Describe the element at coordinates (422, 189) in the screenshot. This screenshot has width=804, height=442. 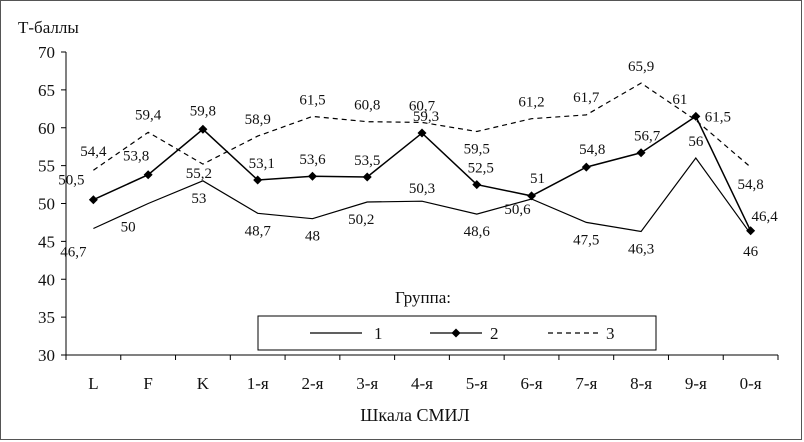
I see `data-label-series-1: 50,3` at that location.